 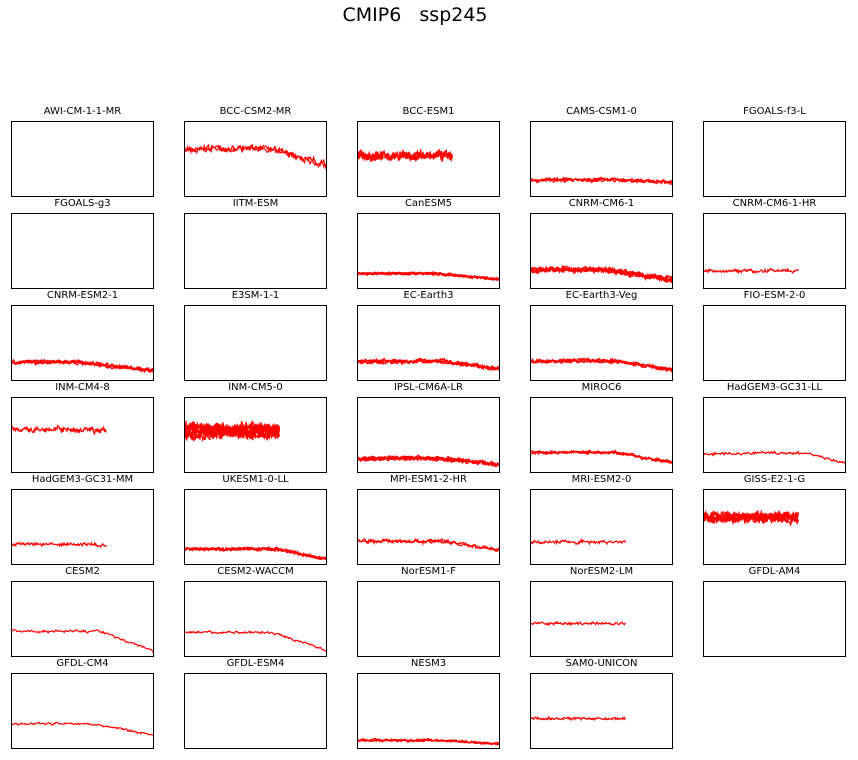 What do you see at coordinates (255, 663) in the screenshot?
I see `panel-title: GFDL-ESM4` at bounding box center [255, 663].